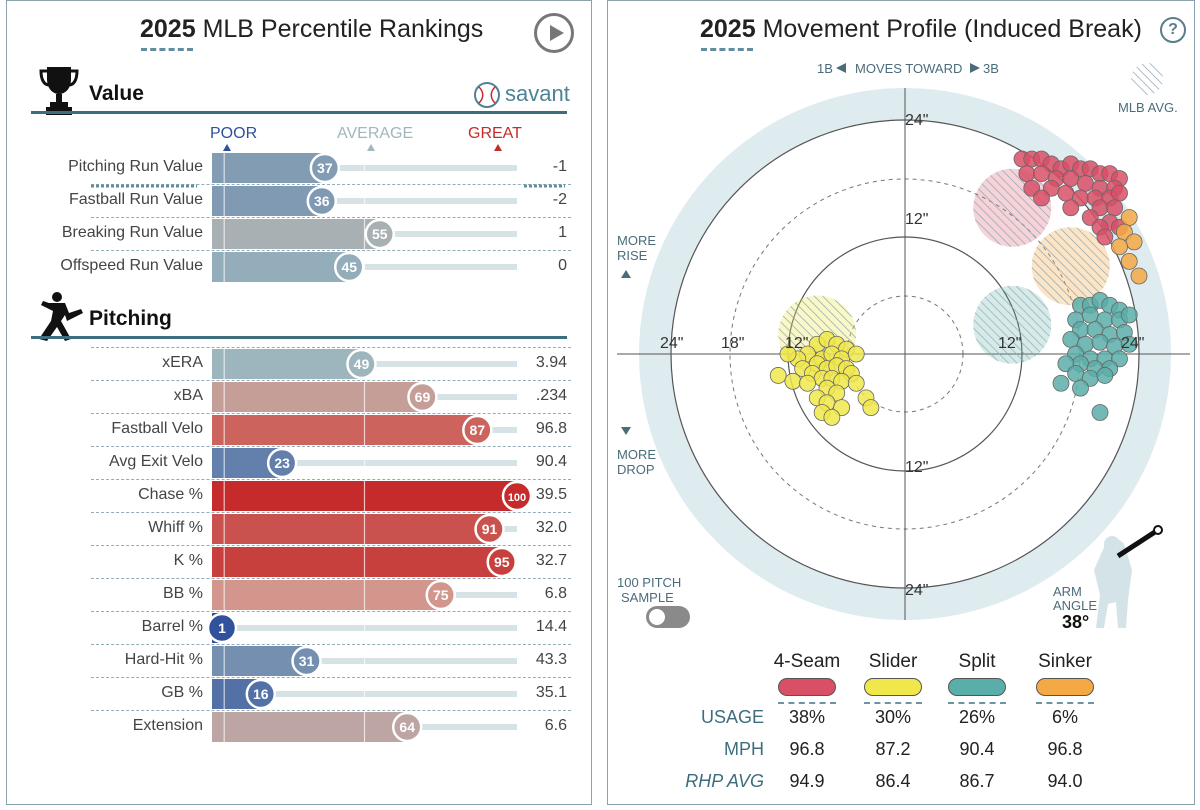 This screenshot has width=1200, height=810. What do you see at coordinates (977, 749) in the screenshot?
I see `stat-mph: 90.4` at bounding box center [977, 749].